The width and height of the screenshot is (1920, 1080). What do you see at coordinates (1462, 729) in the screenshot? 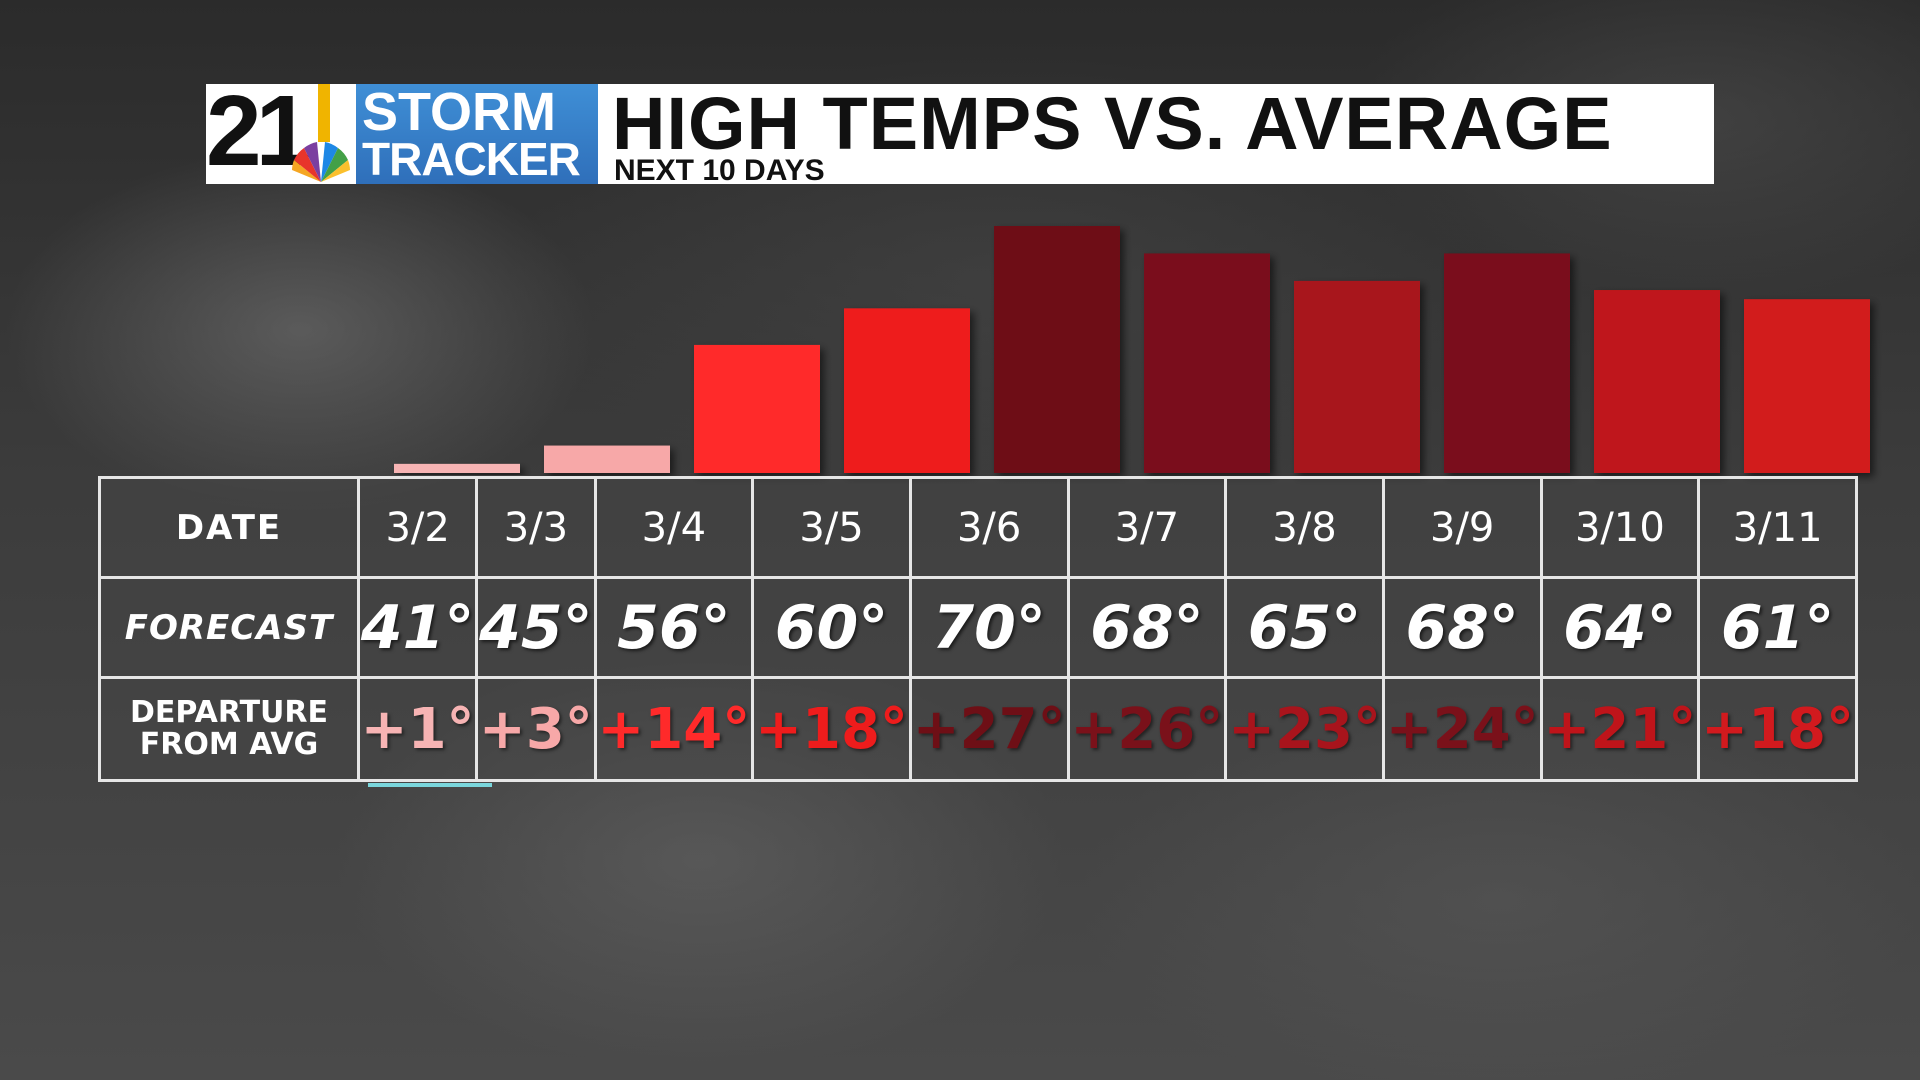
I see `departure-cell: +24°` at bounding box center [1462, 729].